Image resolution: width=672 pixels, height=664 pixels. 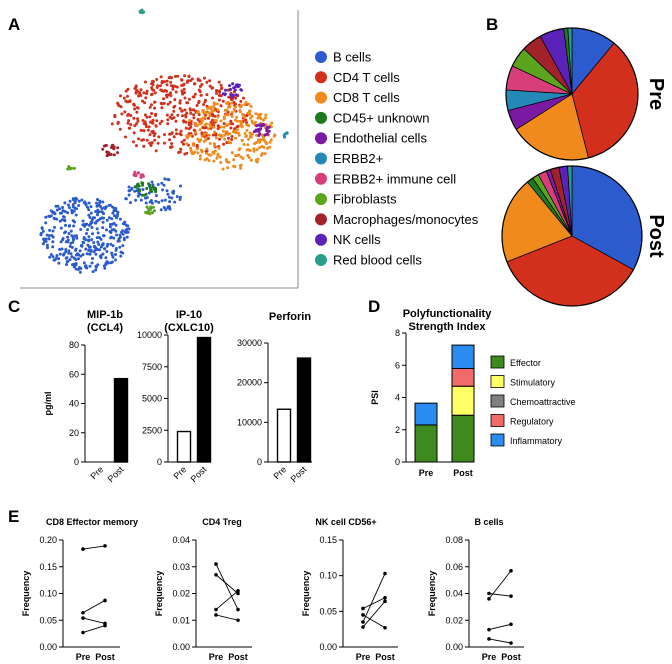 I want to click on y-tick-label: 0.02, so click(x=181, y=594).